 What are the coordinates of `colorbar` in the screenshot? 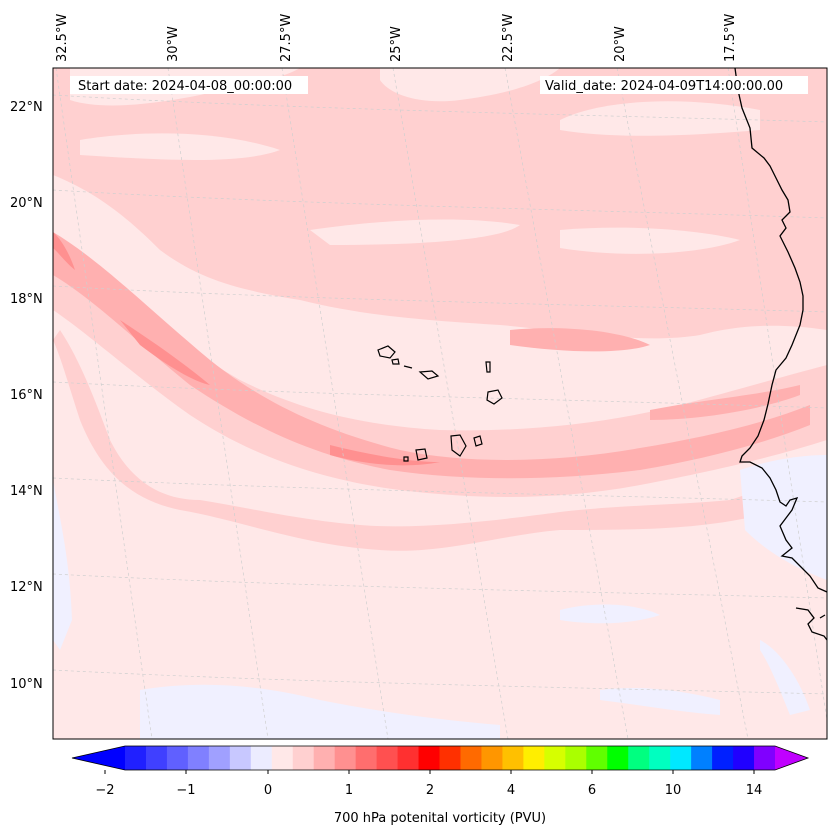 It's located at (440, 758).